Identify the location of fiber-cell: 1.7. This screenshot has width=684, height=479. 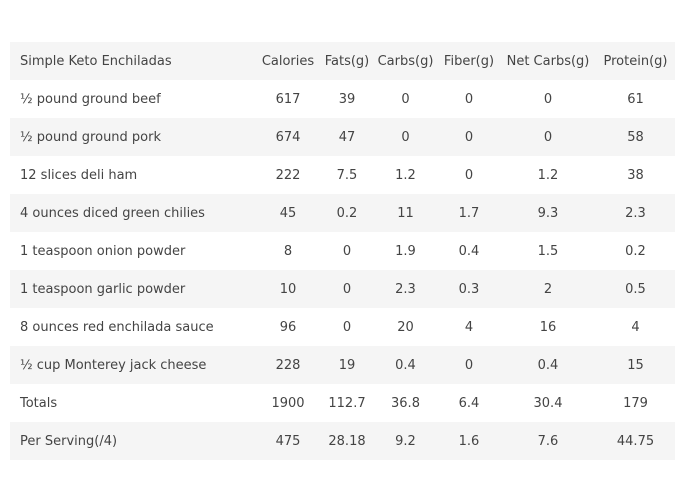
(469, 213).